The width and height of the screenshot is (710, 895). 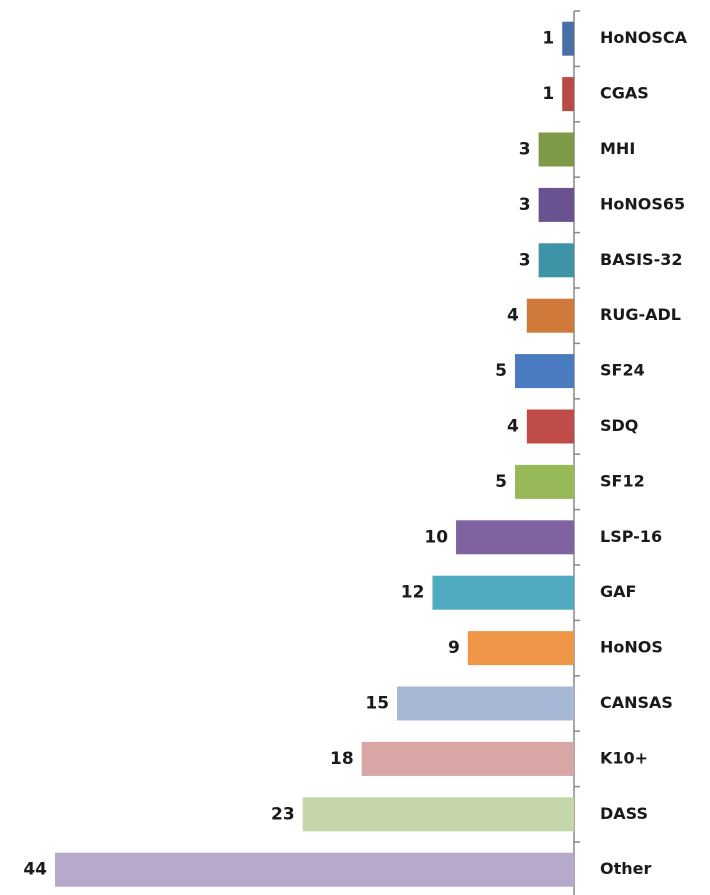 What do you see at coordinates (641, 259) in the screenshot?
I see `category-label: BASIS-32` at bounding box center [641, 259].